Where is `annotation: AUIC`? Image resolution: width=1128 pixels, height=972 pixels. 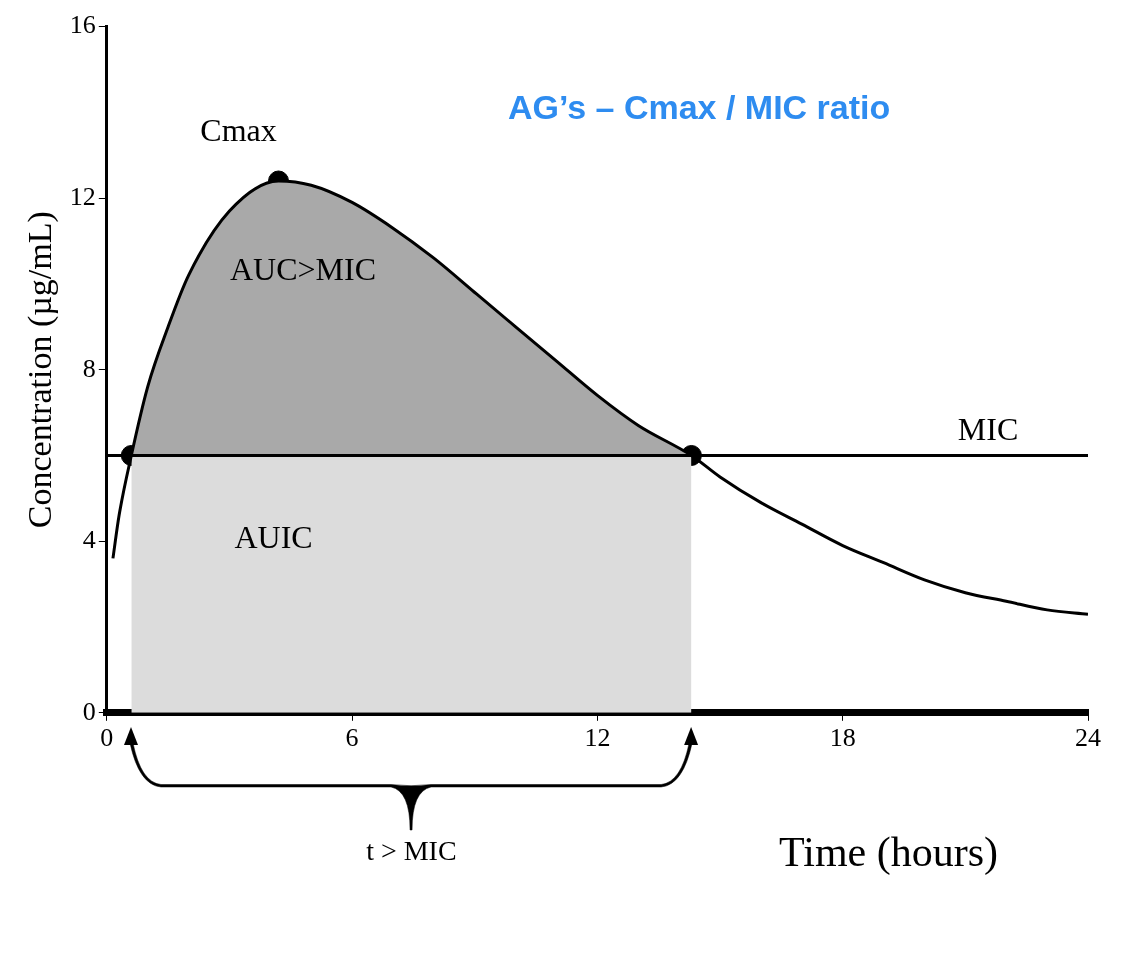
annotation: AUIC is located at coordinates (273, 537).